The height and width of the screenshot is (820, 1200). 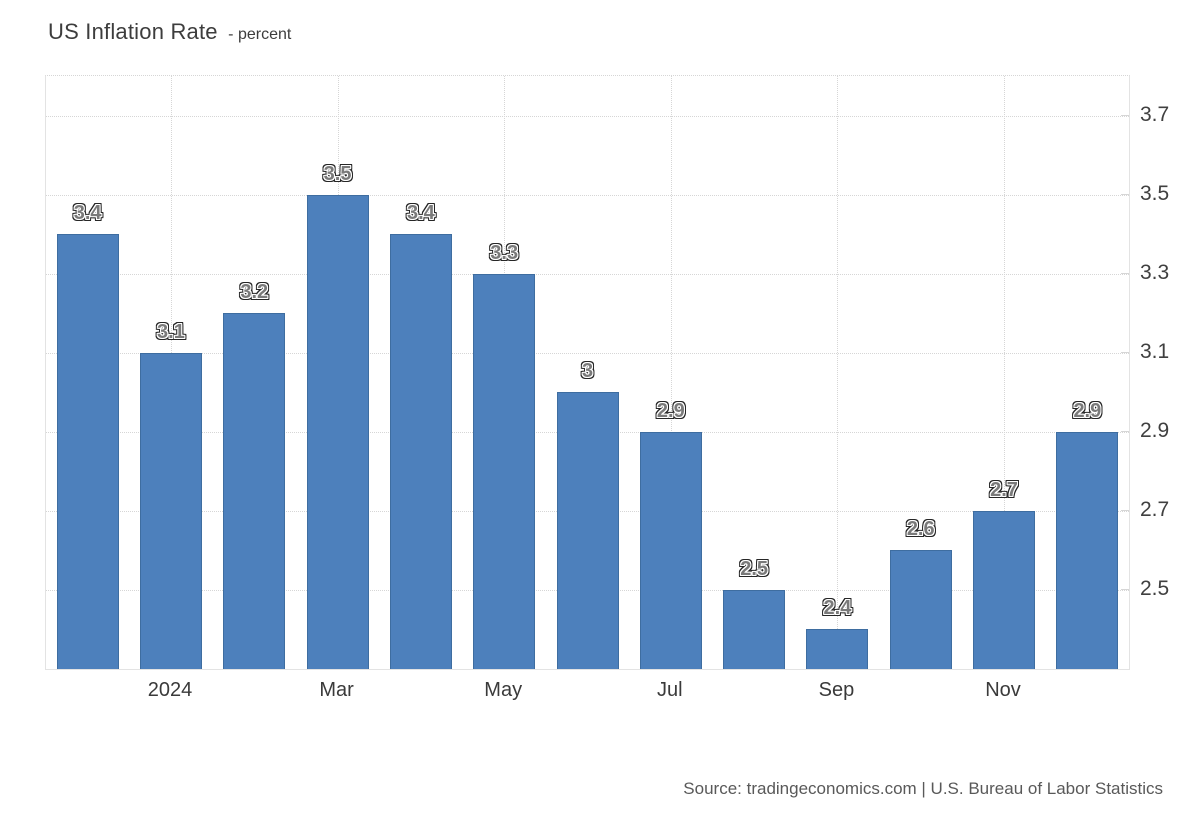 I want to click on x-axis-label: 2024, so click(x=170, y=690).